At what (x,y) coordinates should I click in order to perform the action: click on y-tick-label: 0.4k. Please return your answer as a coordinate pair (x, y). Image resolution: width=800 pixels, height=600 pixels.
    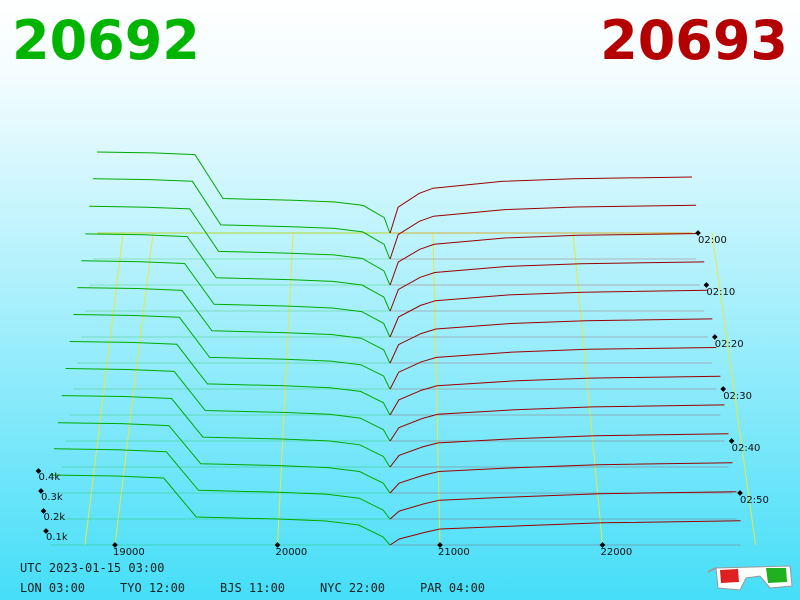
    Looking at the image, I should click on (50, 477).